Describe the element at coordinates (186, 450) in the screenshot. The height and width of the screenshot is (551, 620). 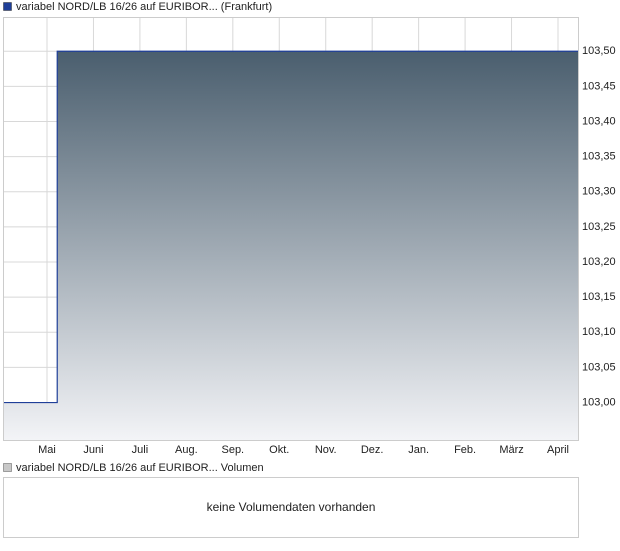
I see `x-tick-label: Aug.` at that location.